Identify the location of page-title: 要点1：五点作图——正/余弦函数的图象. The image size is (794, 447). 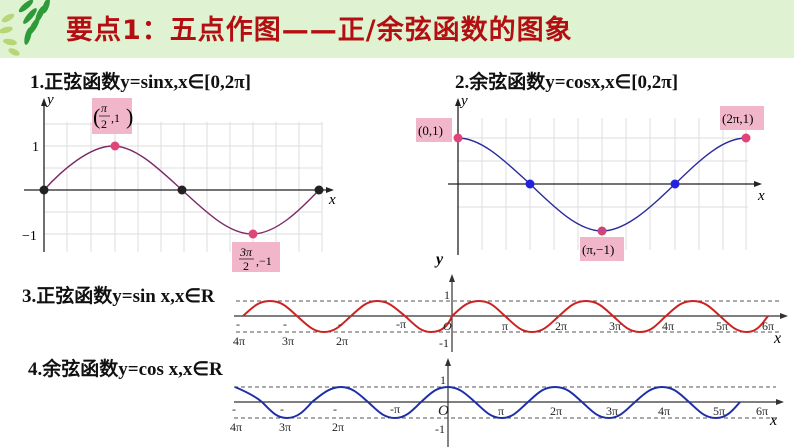
(319, 30).